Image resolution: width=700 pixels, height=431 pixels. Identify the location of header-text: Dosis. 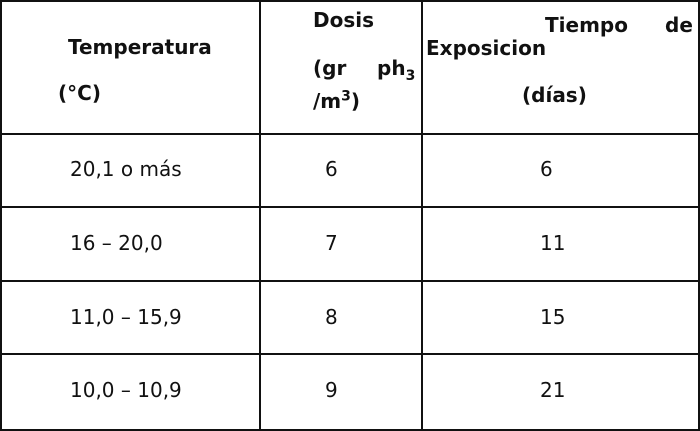
(344, 20).